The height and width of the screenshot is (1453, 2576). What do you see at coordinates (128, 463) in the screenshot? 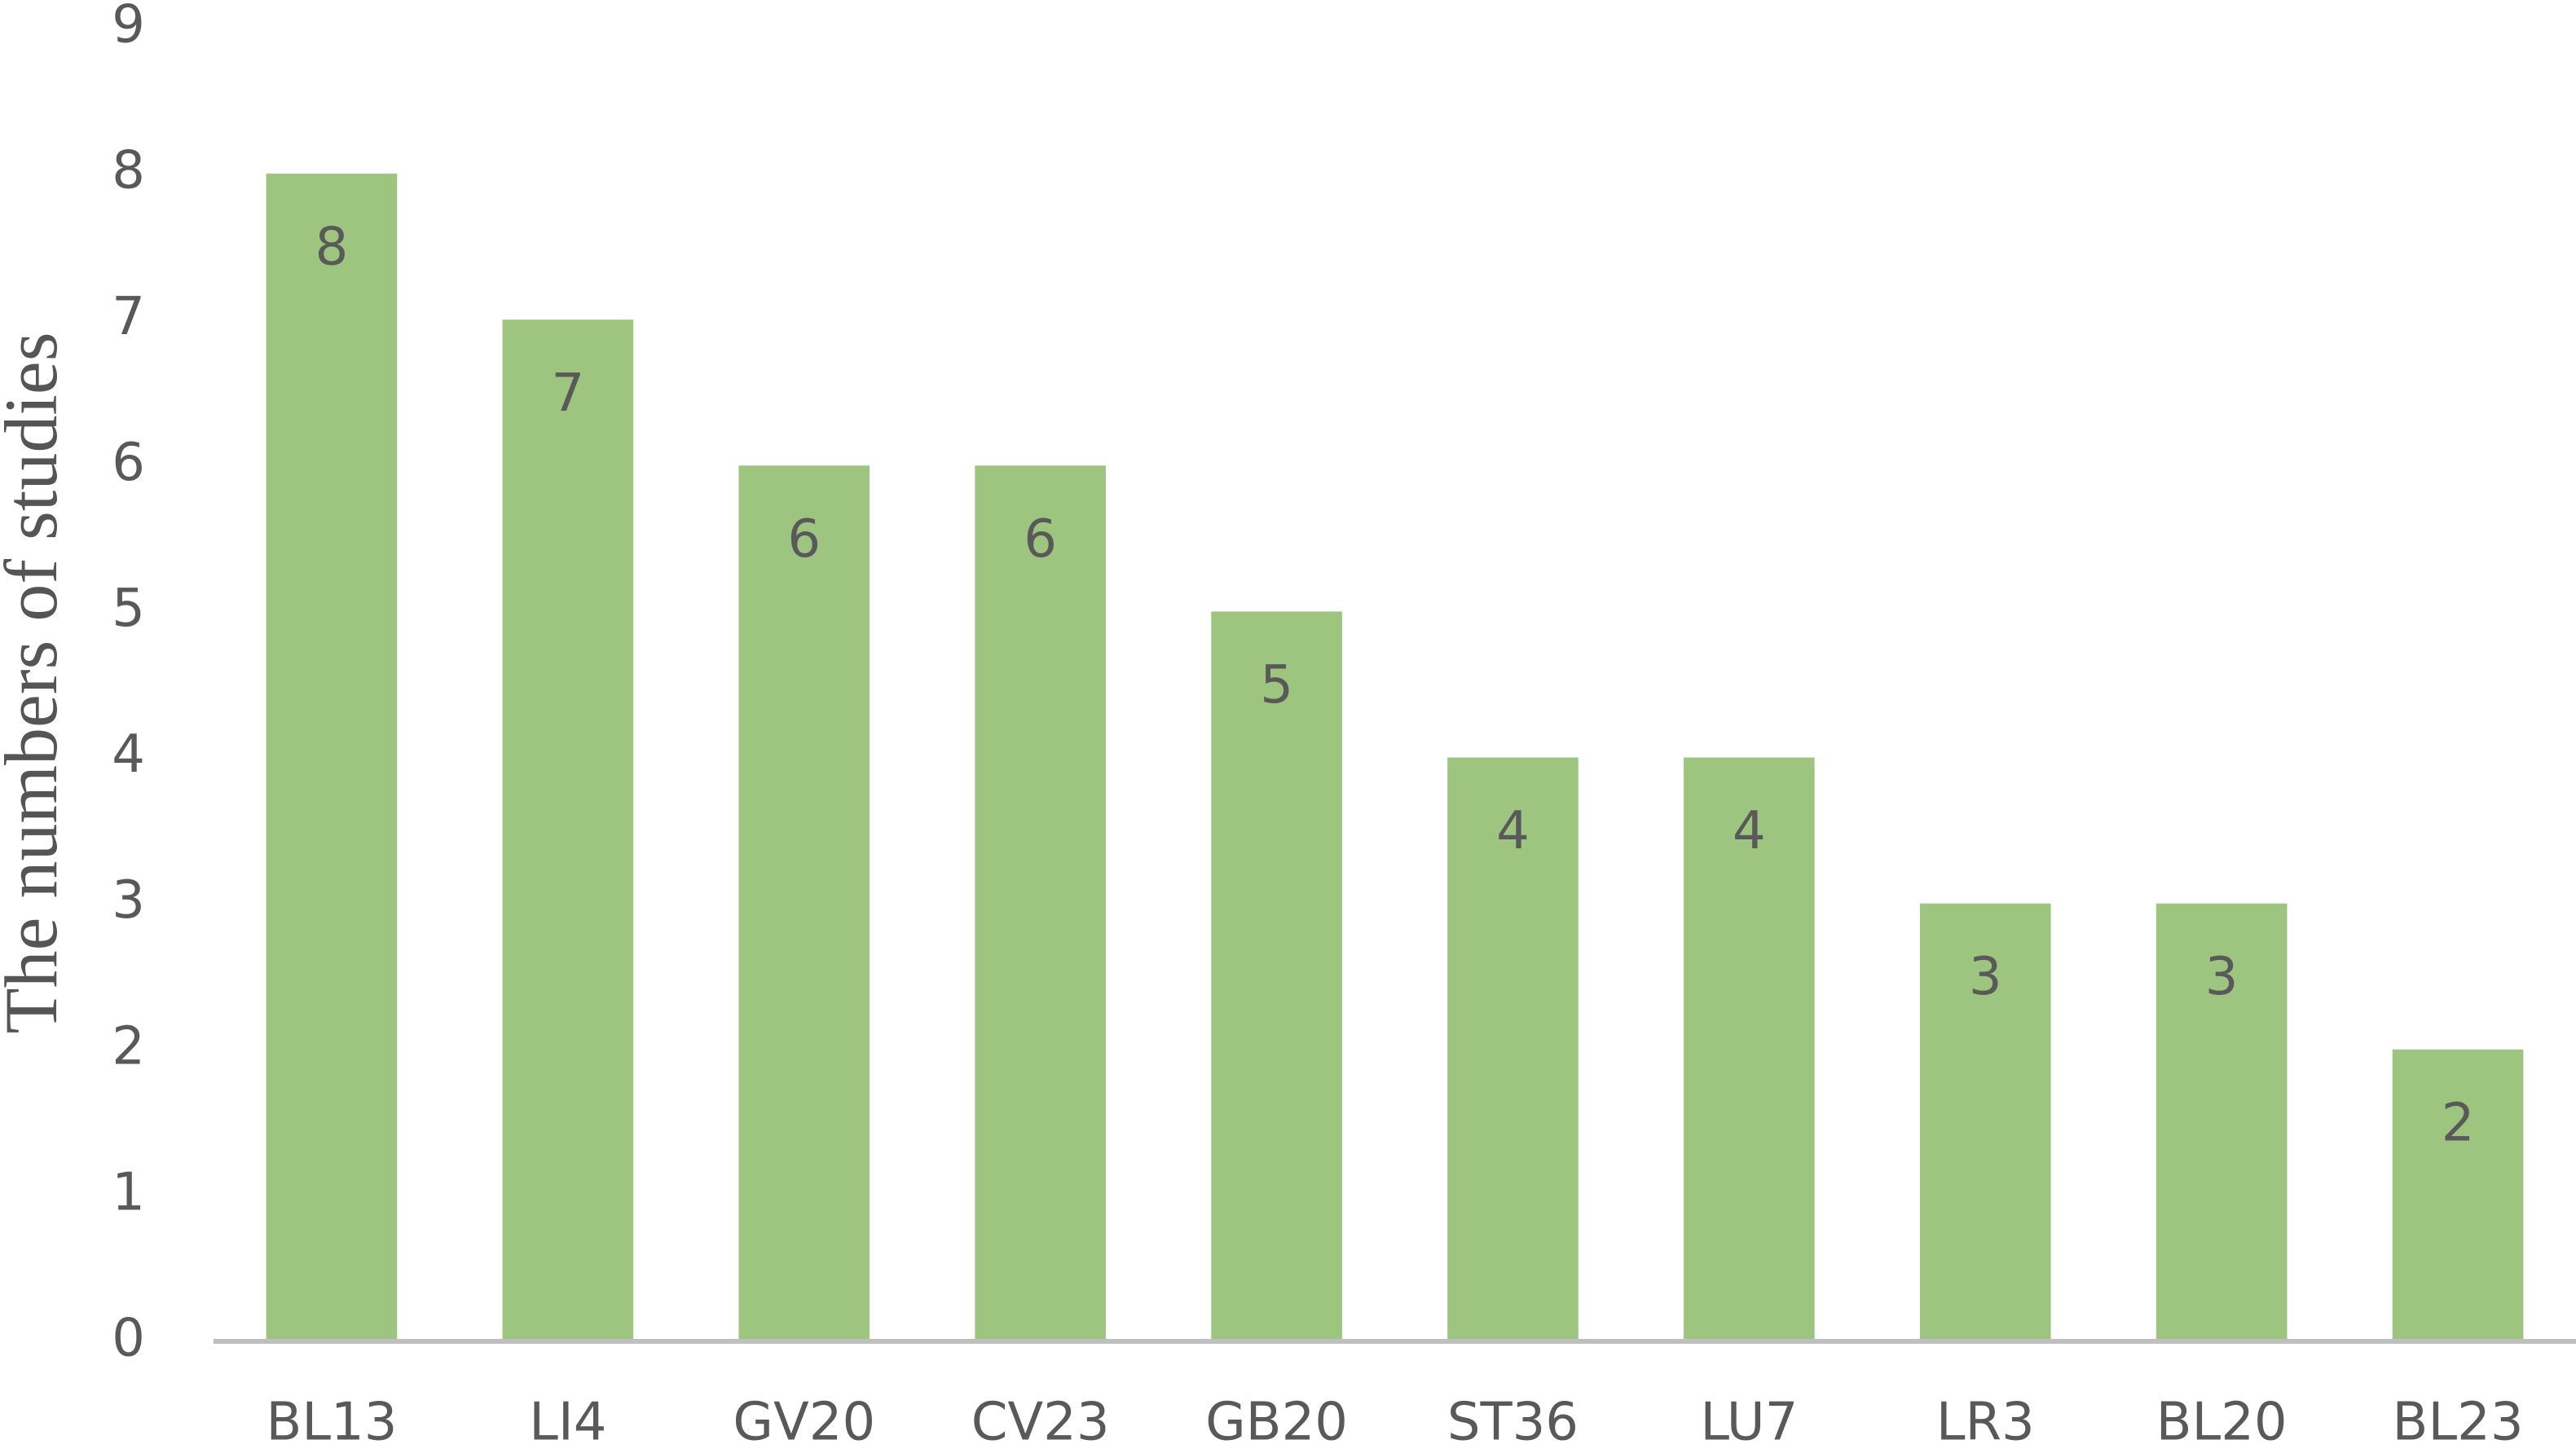
I see `y-tick-label: 6` at bounding box center [128, 463].